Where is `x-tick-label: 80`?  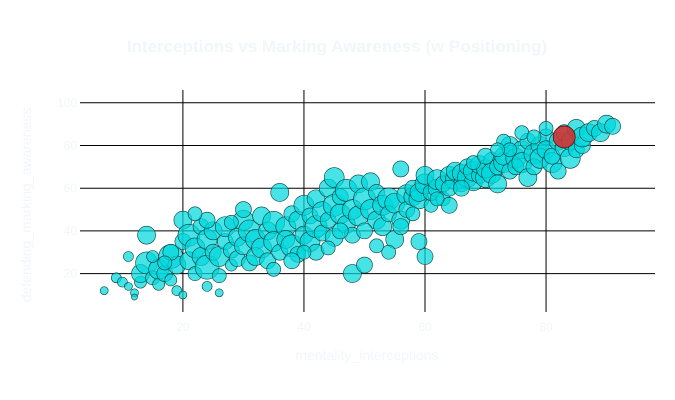 x-tick-label: 80 is located at coordinates (546, 327).